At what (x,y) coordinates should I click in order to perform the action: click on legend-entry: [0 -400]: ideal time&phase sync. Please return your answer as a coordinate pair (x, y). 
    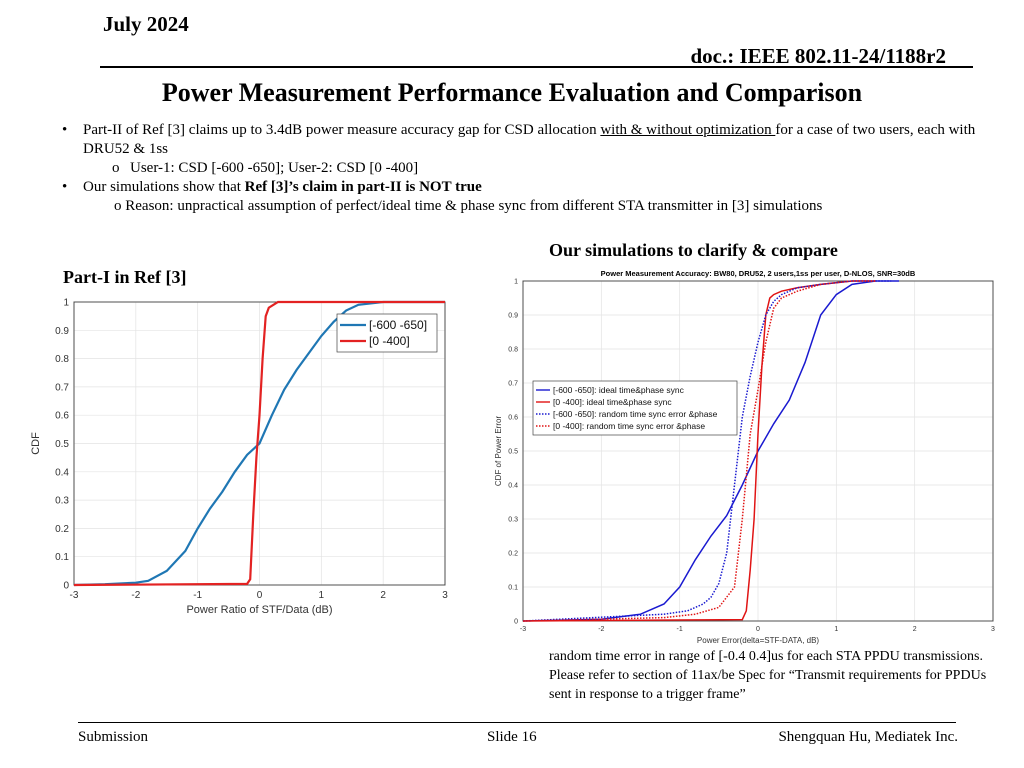
    Looking at the image, I should click on (612, 402).